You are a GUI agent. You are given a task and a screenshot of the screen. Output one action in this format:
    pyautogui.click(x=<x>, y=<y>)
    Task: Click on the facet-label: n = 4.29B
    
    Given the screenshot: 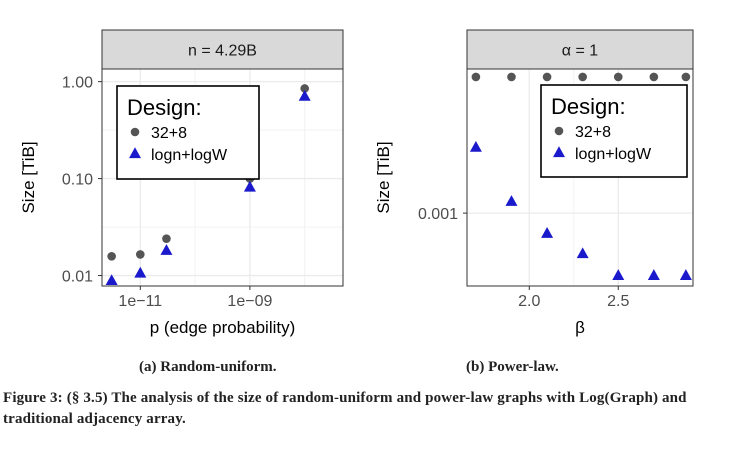 What is the action you would take?
    pyautogui.click(x=222, y=51)
    